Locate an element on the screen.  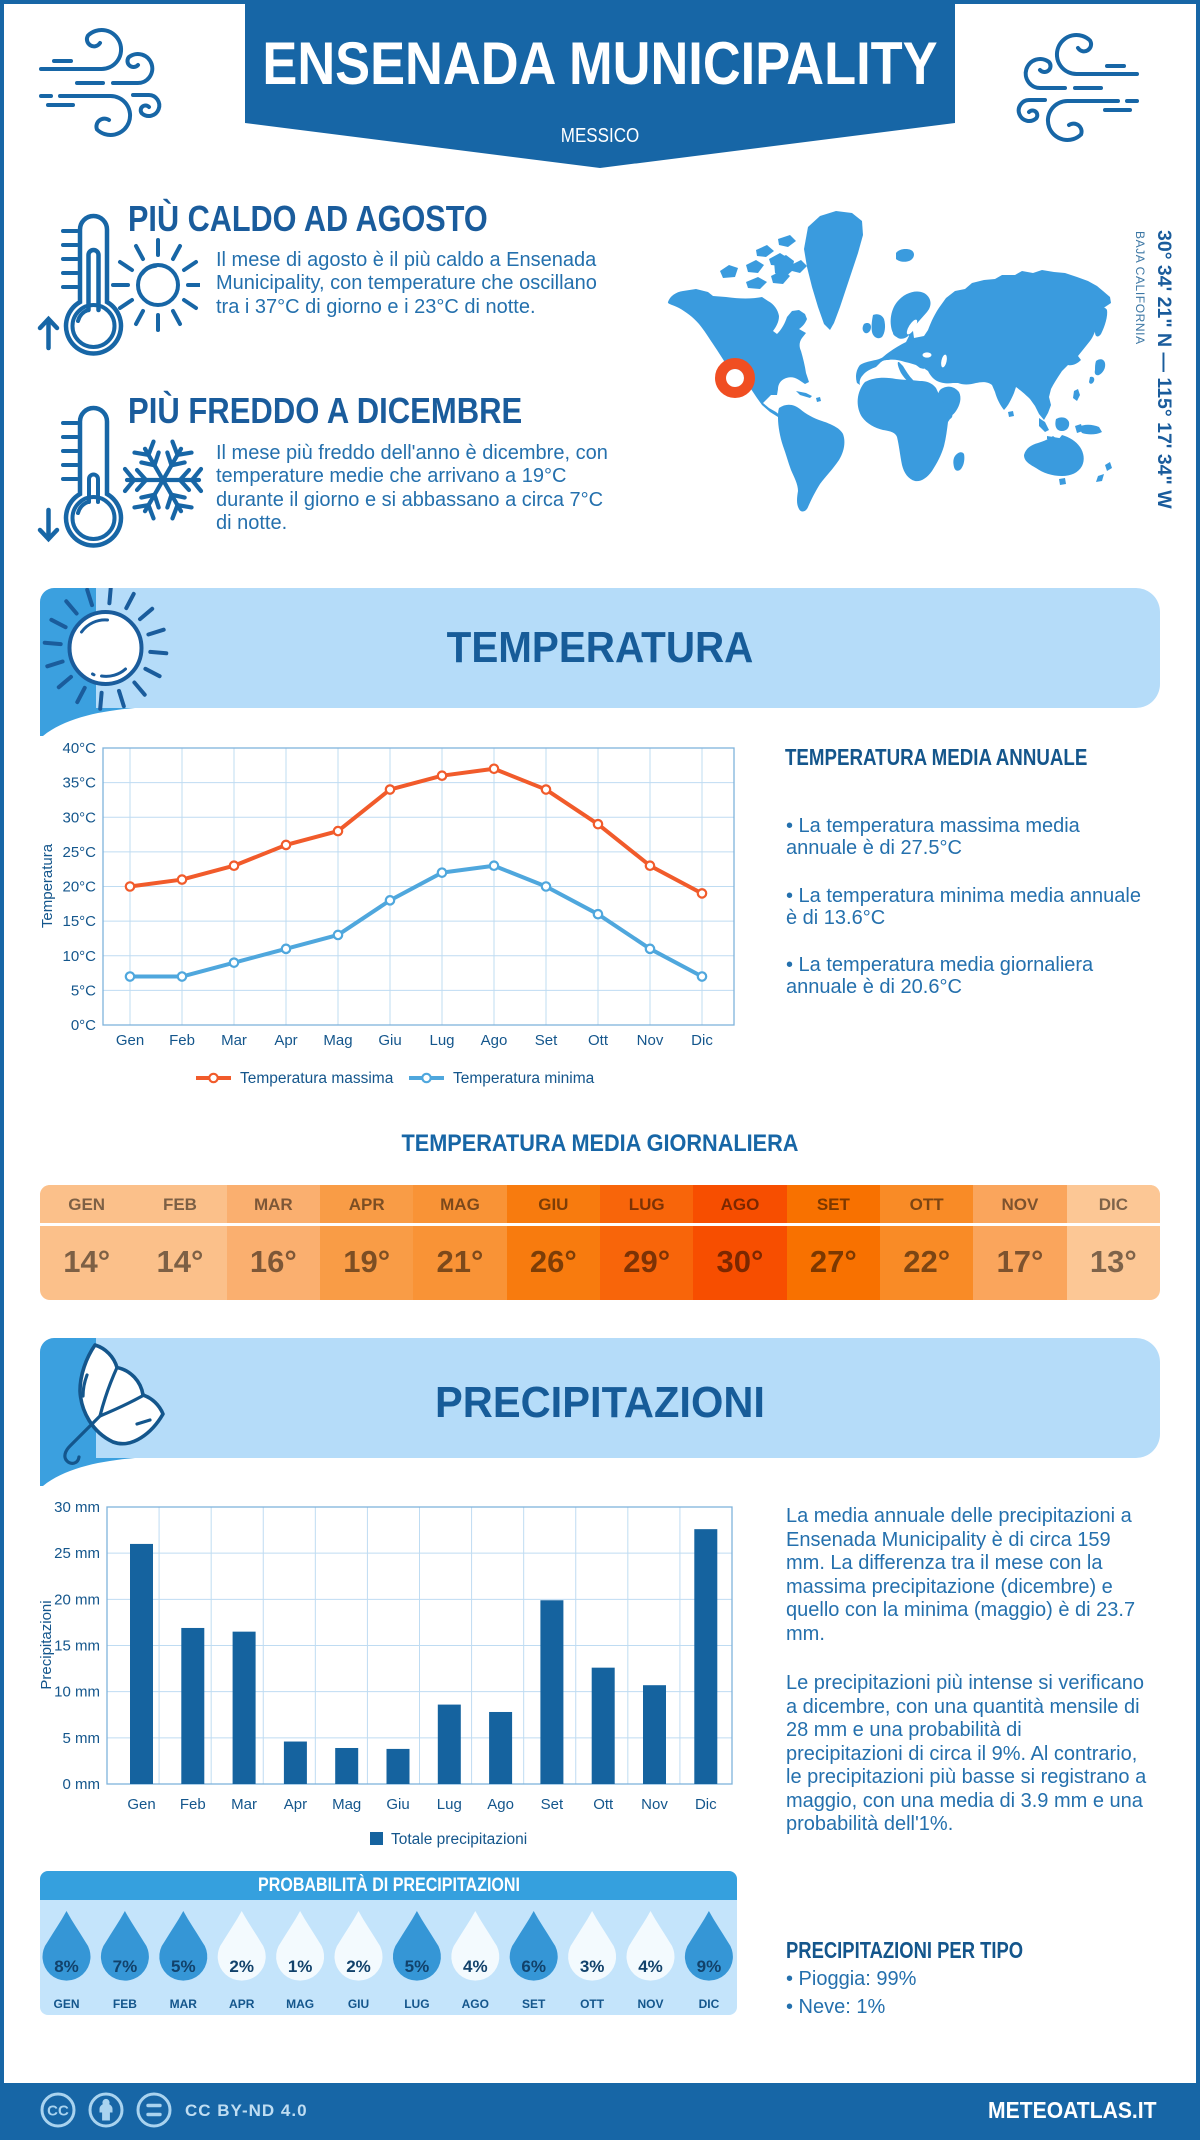
svg-text: 1% is located at coordinates (300, 1966).